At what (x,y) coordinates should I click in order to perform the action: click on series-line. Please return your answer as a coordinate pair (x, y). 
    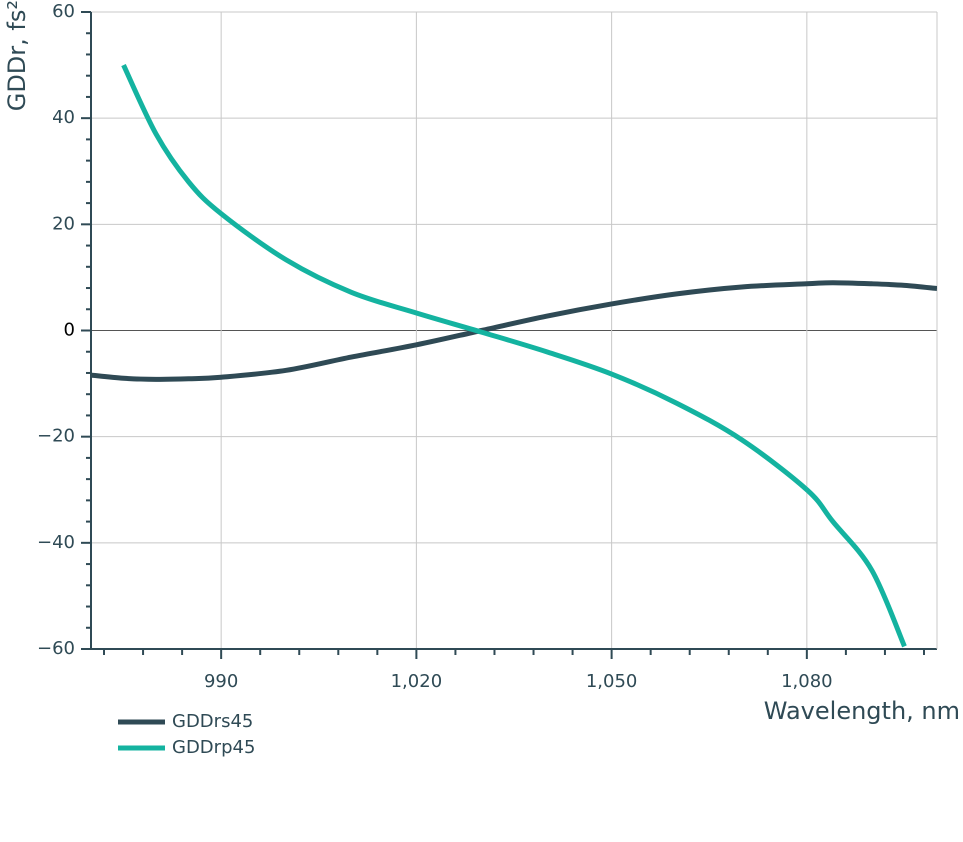
    Looking at the image, I should click on (514, 331).